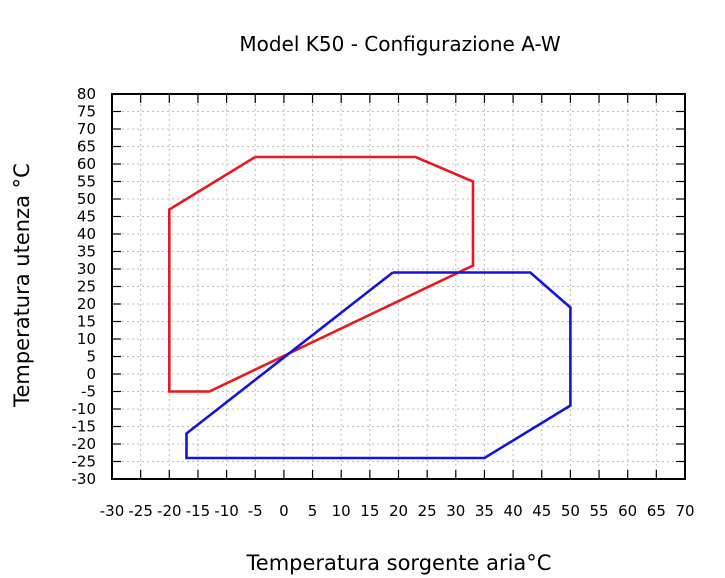  What do you see at coordinates (84, 409) in the screenshot?
I see `y-tick-label: -10` at bounding box center [84, 409].